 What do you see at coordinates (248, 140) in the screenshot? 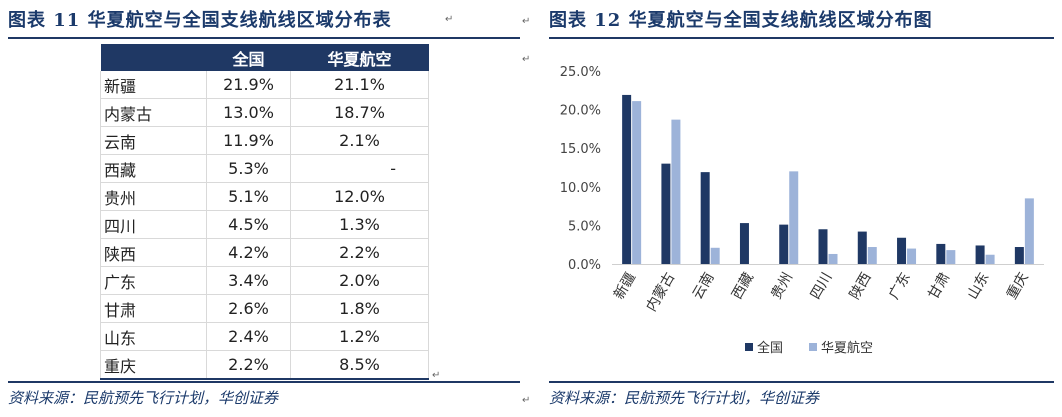
I see `national-cell: 11.9%` at bounding box center [248, 140].